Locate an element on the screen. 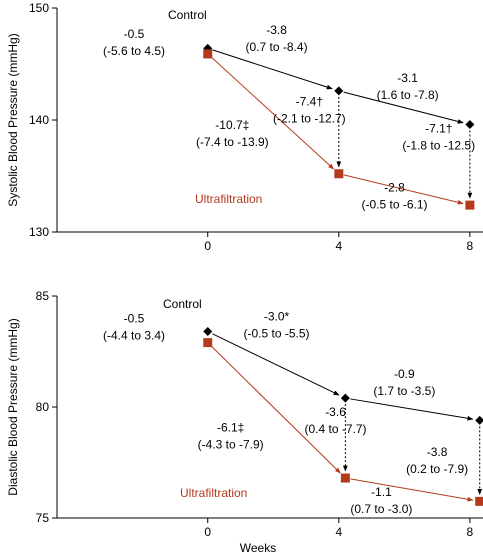  diastolic-annotation-label: (1.7 to -3.5) is located at coordinates (404, 391).